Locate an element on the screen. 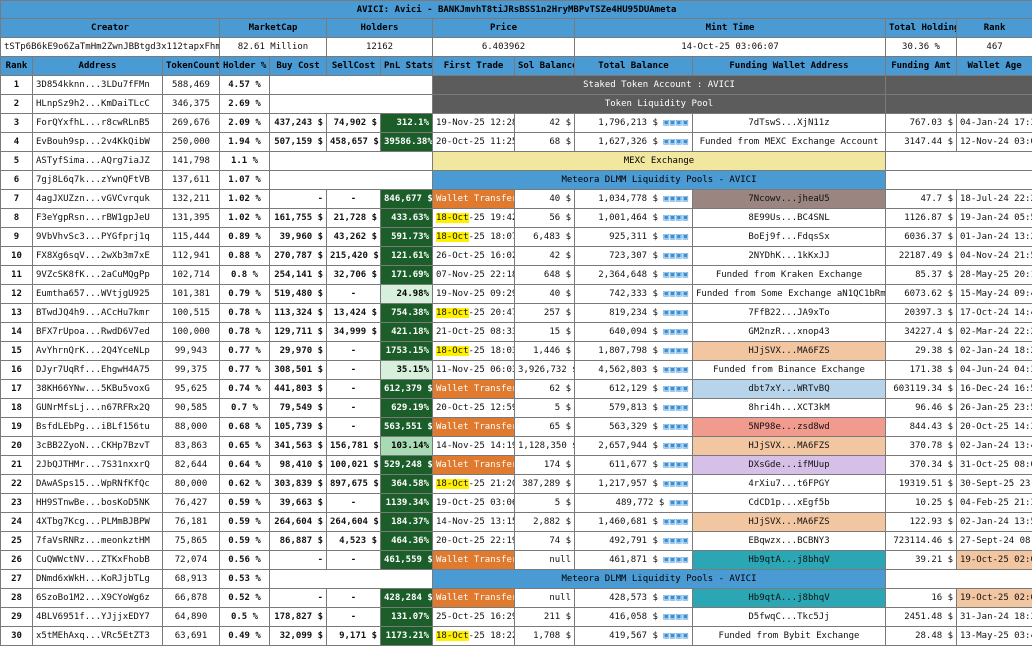  address-cell: 7gj8L6q7k...zYwnQFtVB is located at coordinates (97, 180).